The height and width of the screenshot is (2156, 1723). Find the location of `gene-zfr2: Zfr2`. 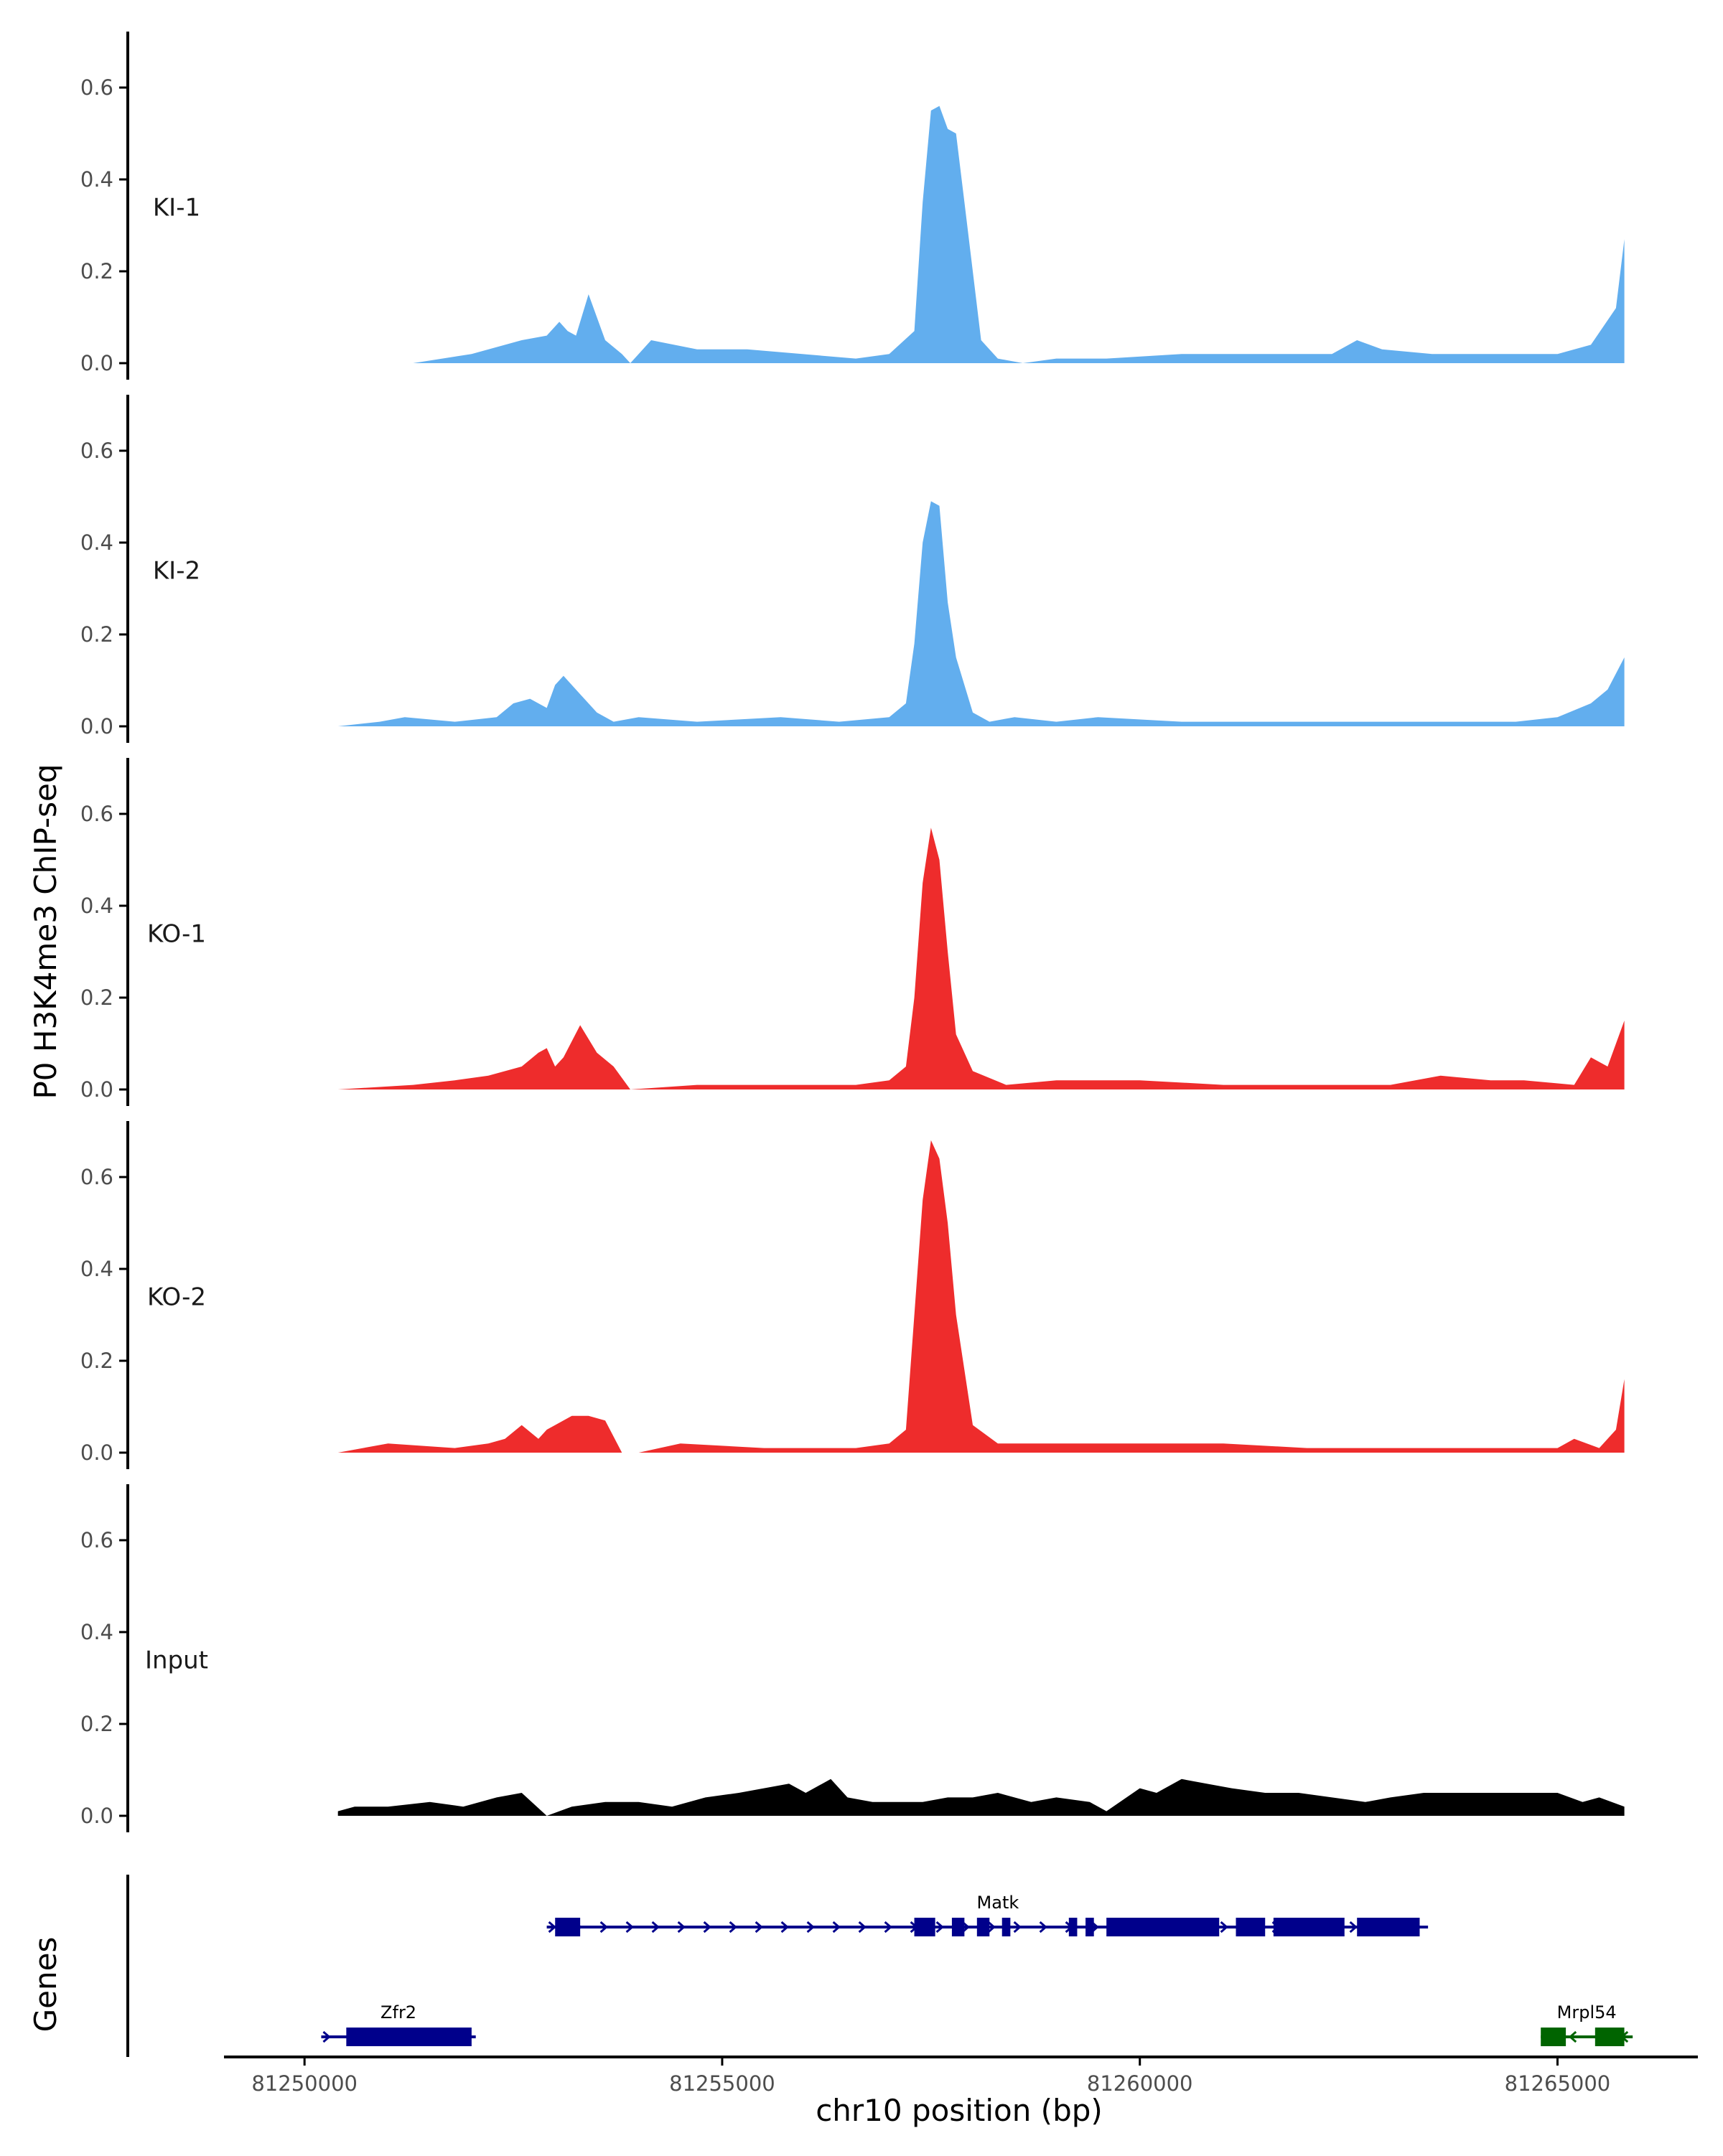

gene-zfr2: Zfr2 is located at coordinates (398, 2024).